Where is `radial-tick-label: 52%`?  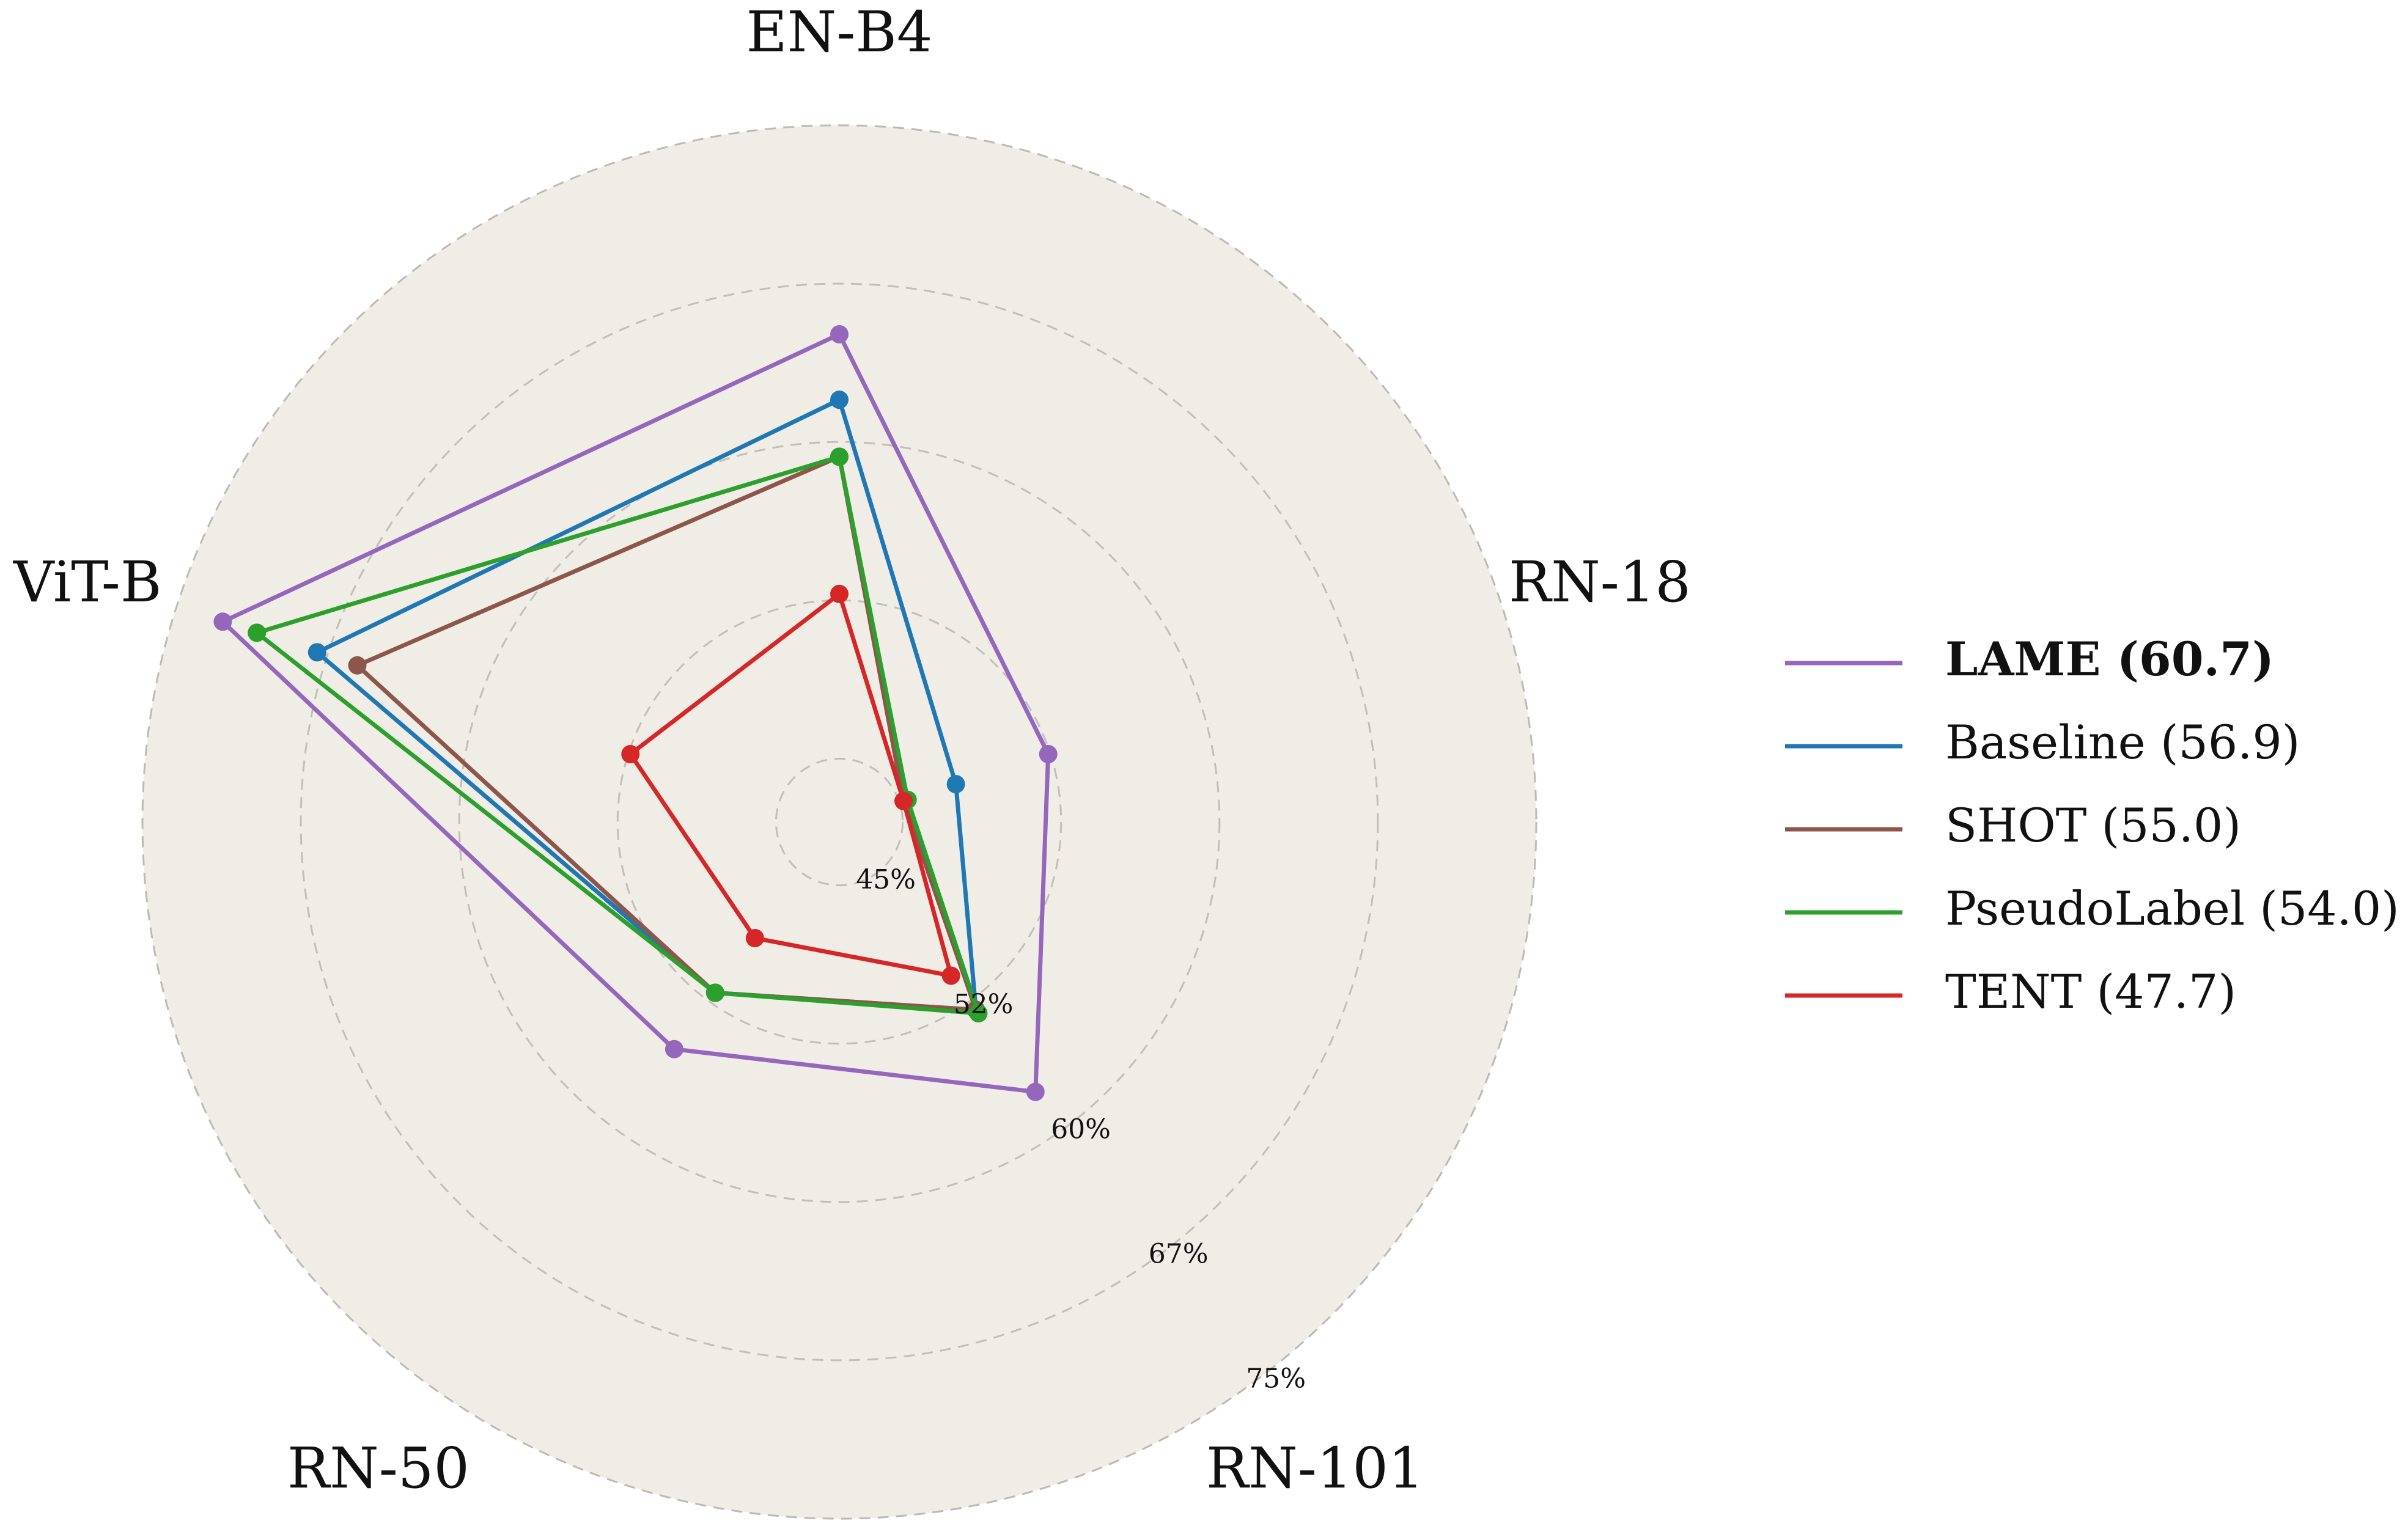 radial-tick-label: 52% is located at coordinates (984, 1004).